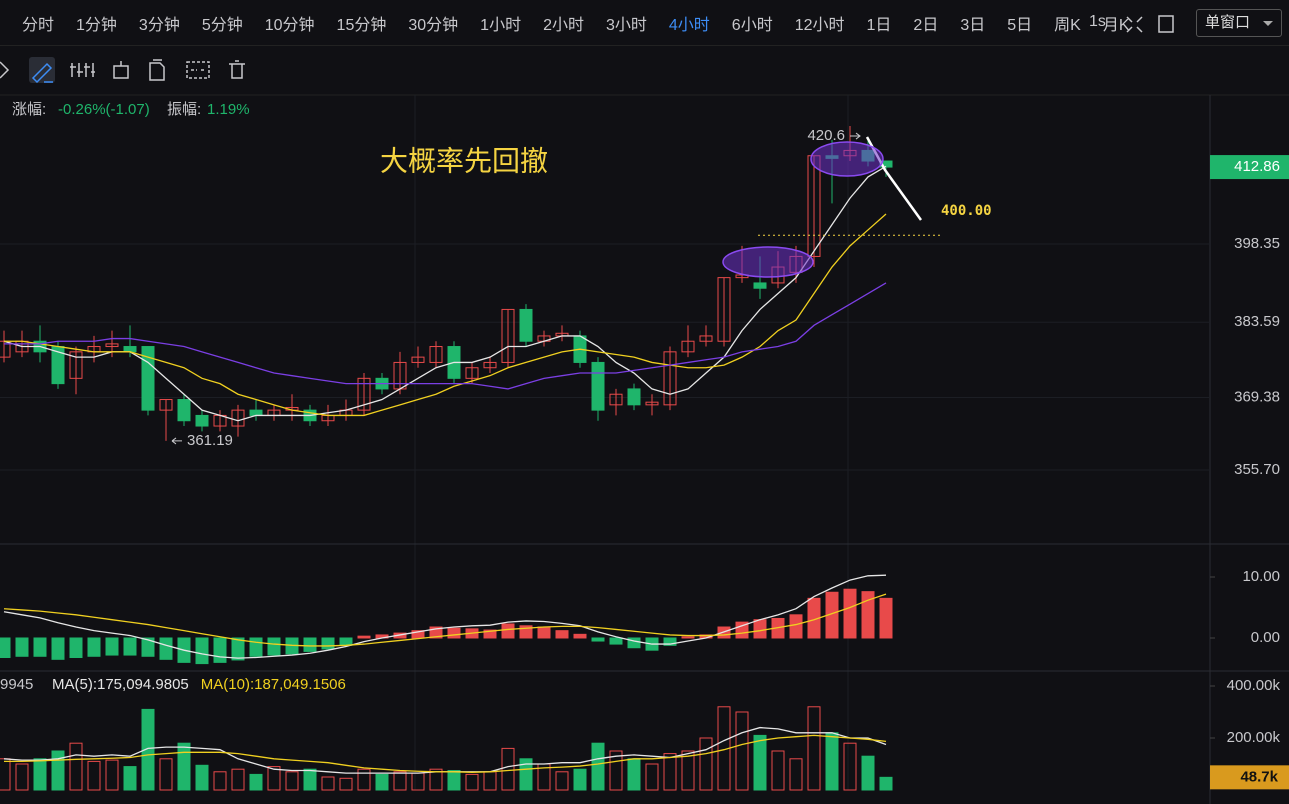 The height and width of the screenshot is (804, 1289). Describe the element at coordinates (626, 25) in the screenshot. I see `interval: 3小时` at that location.